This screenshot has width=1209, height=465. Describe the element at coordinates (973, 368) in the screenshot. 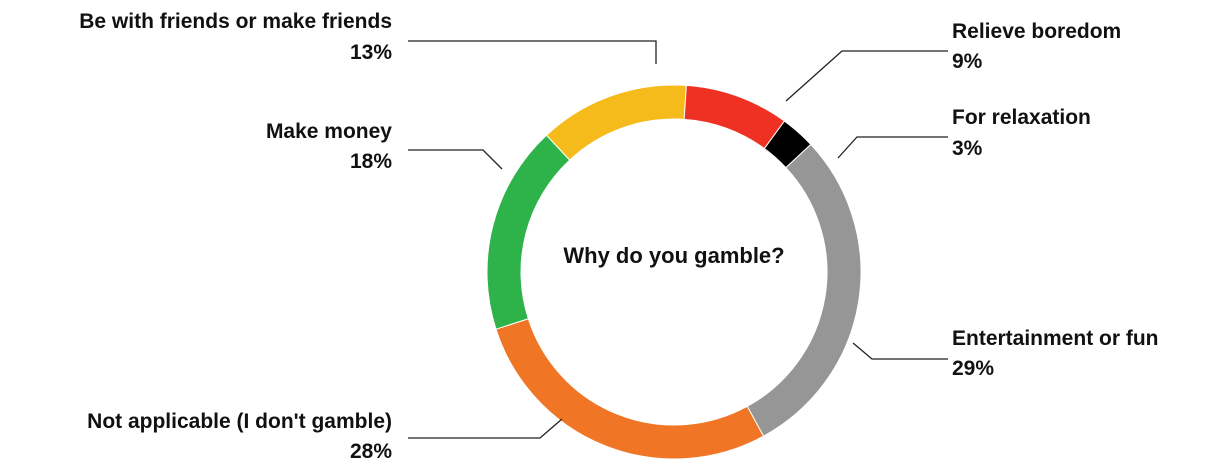

I see `value-entertainment: 29%` at that location.